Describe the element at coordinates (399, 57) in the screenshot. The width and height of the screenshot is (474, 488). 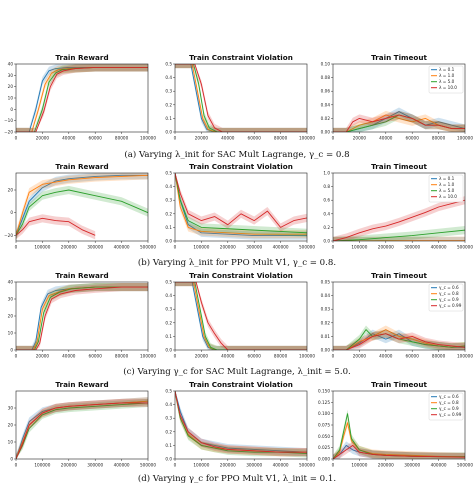
I see `chart-title: Train Timeout` at that location.